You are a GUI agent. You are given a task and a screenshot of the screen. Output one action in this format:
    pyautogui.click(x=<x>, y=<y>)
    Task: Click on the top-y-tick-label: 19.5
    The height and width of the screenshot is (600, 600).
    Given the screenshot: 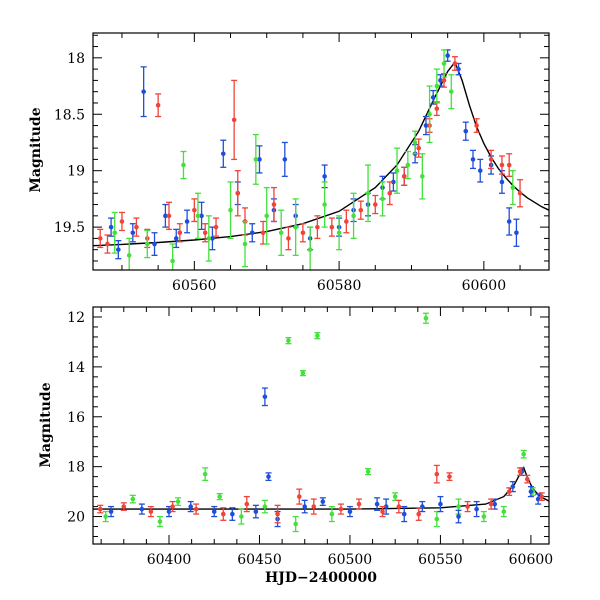 What is the action you would take?
    pyautogui.click(x=69, y=228)
    